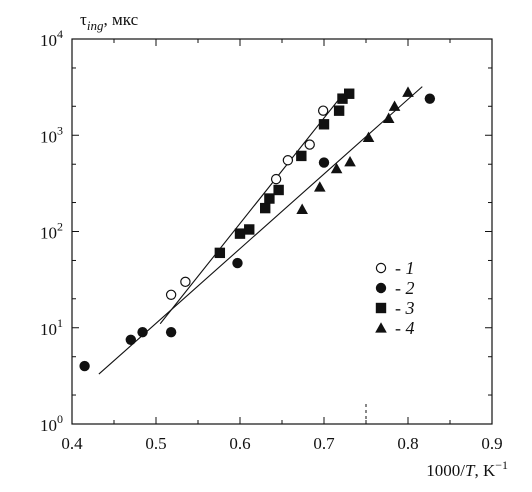  What do you see at coordinates (51, 423) in the screenshot?
I see `y-tick-label: 10⁰` at bounding box center [51, 423].